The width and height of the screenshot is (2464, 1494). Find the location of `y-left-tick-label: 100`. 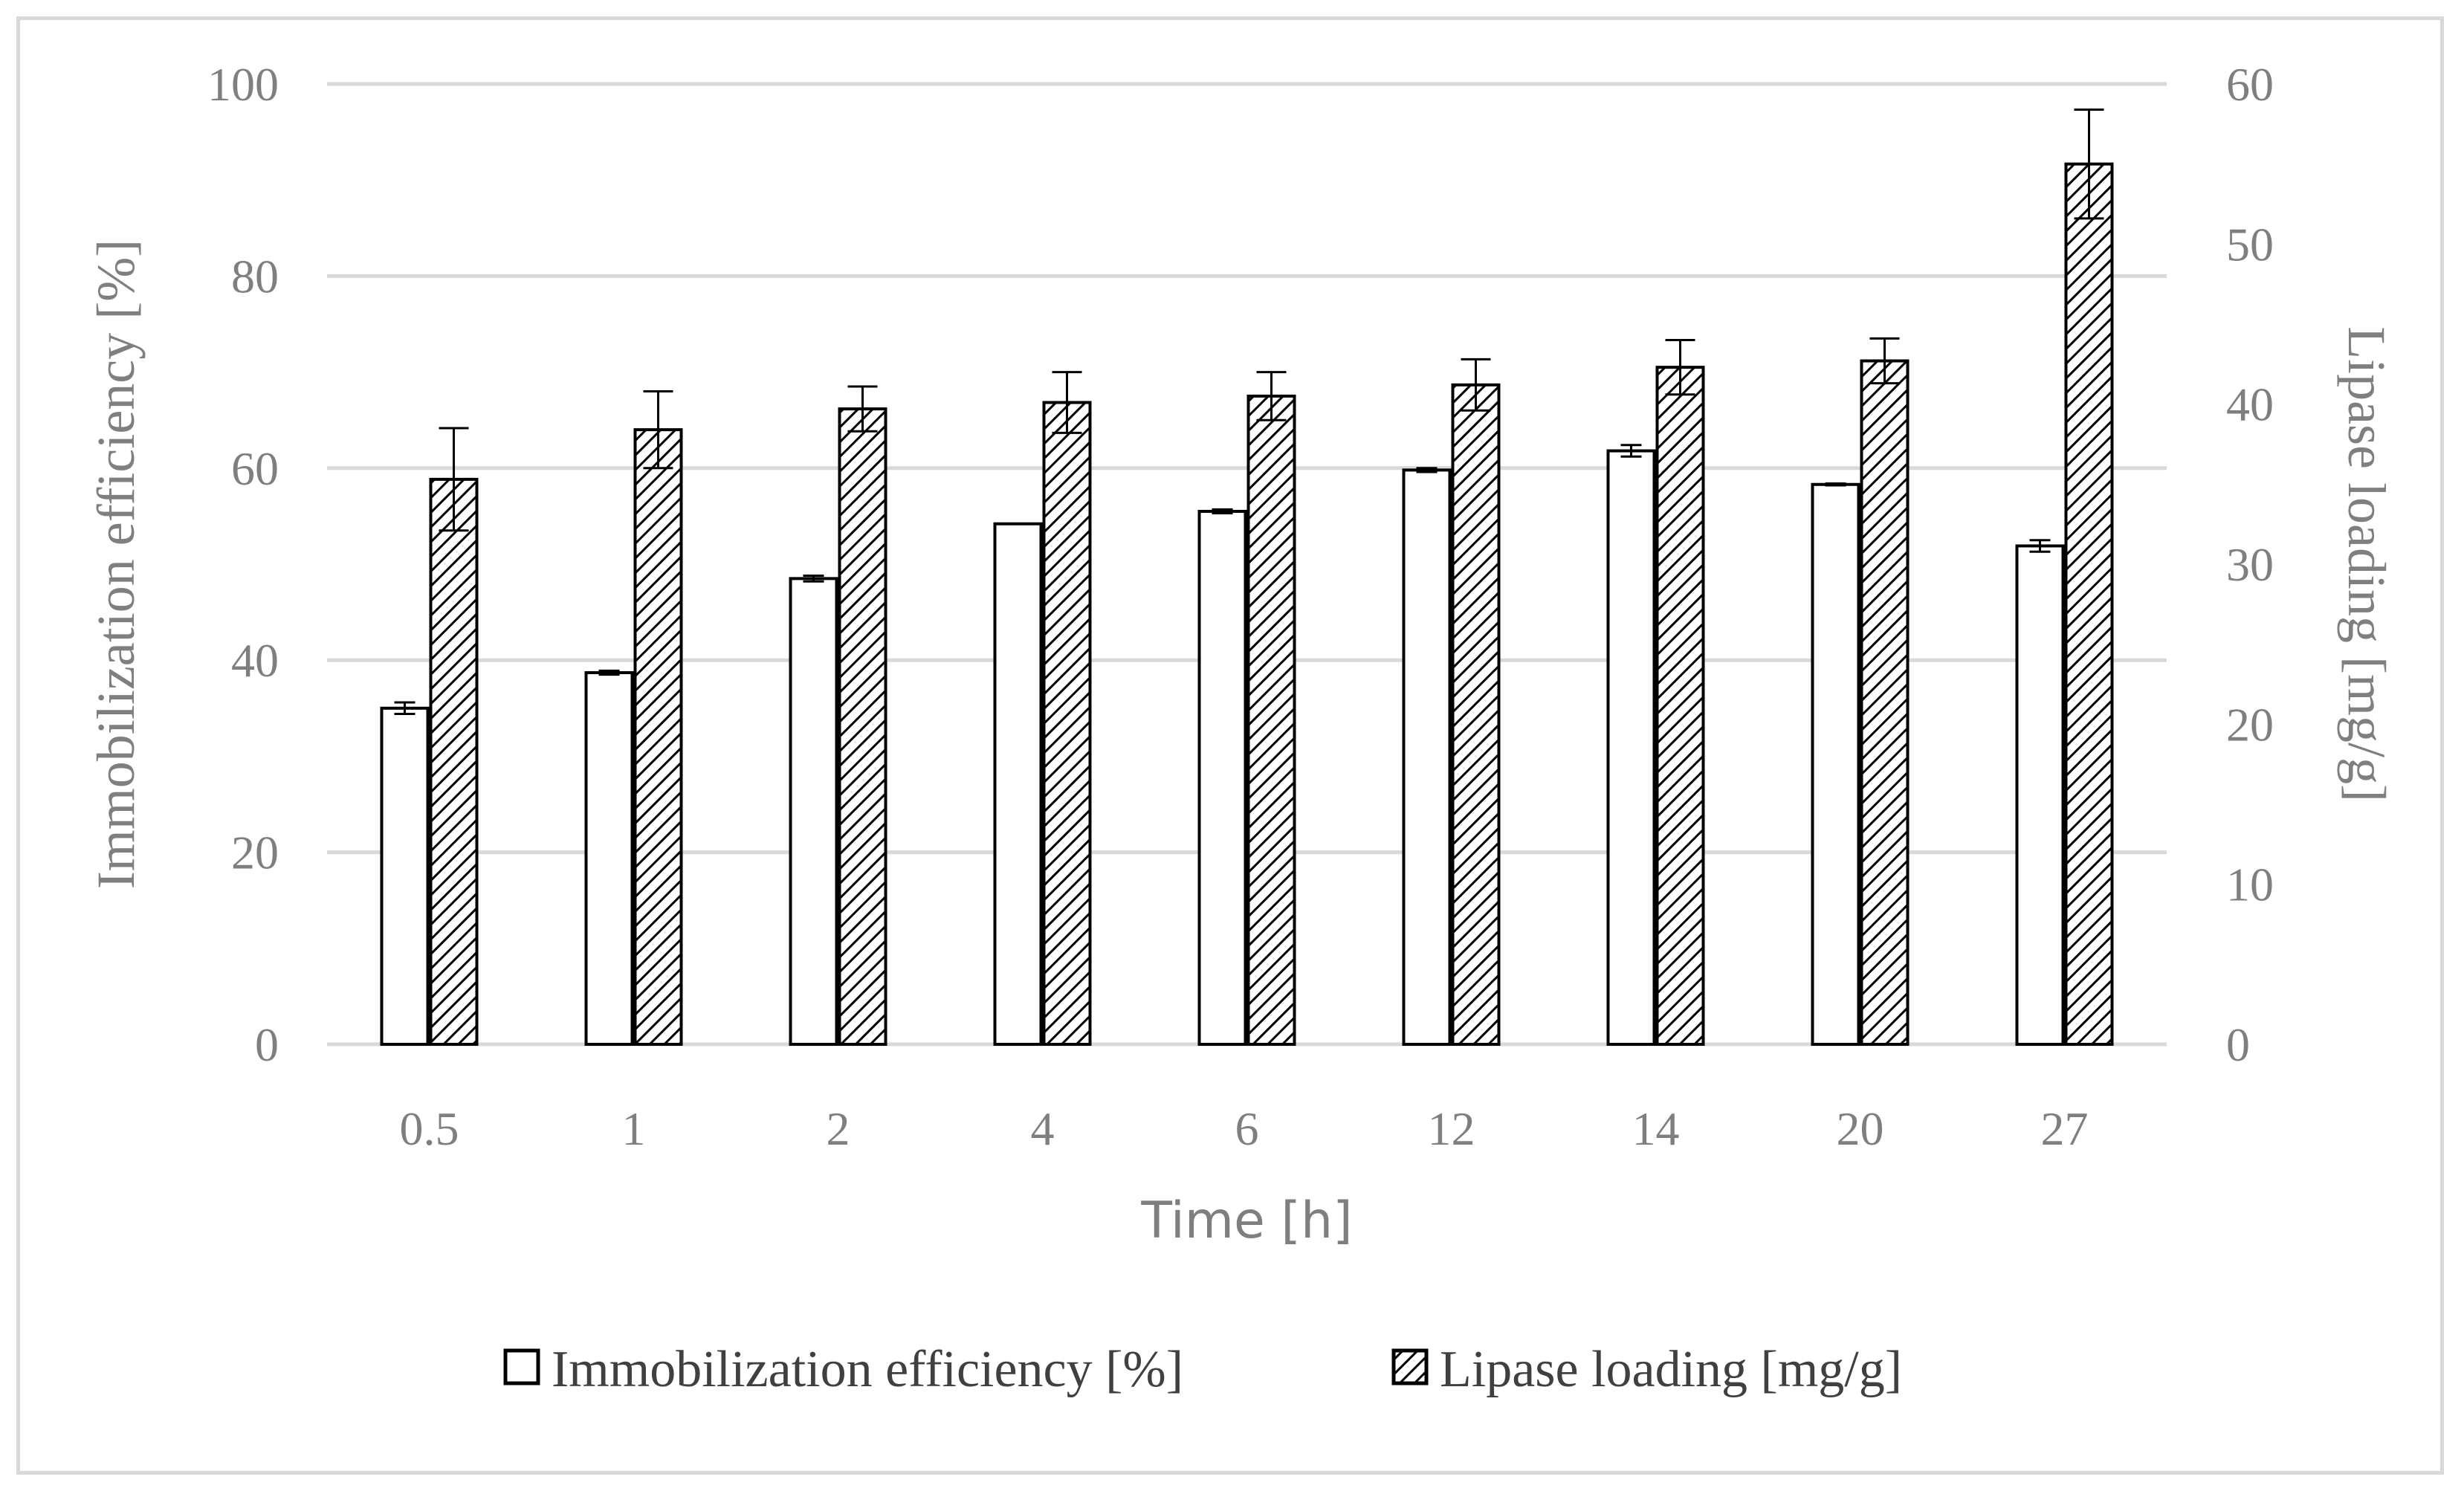

y-left-tick-label: 100 is located at coordinates (243, 85).